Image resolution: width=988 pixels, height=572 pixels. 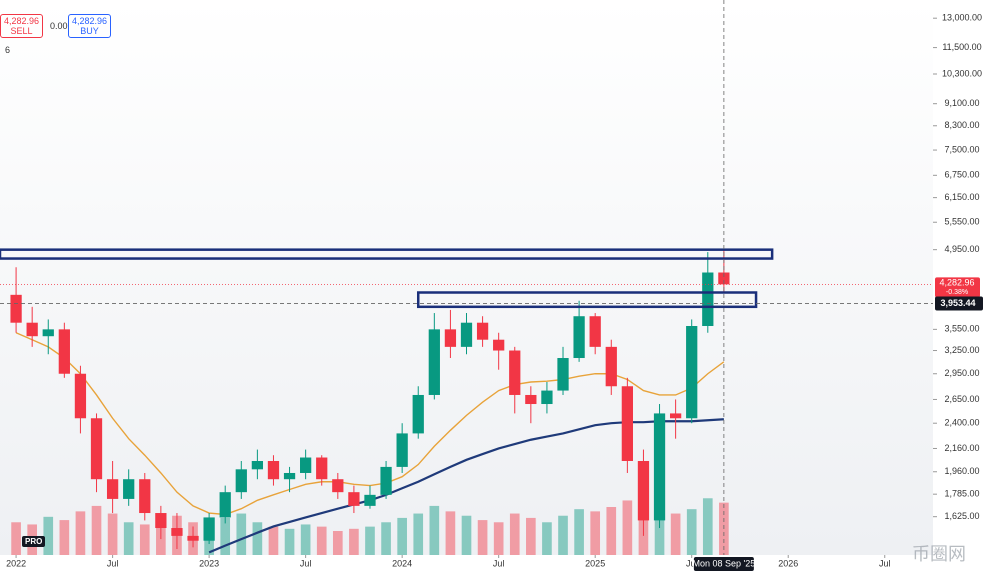 I want to click on sell-price: 4,282.96, so click(x=22, y=21).